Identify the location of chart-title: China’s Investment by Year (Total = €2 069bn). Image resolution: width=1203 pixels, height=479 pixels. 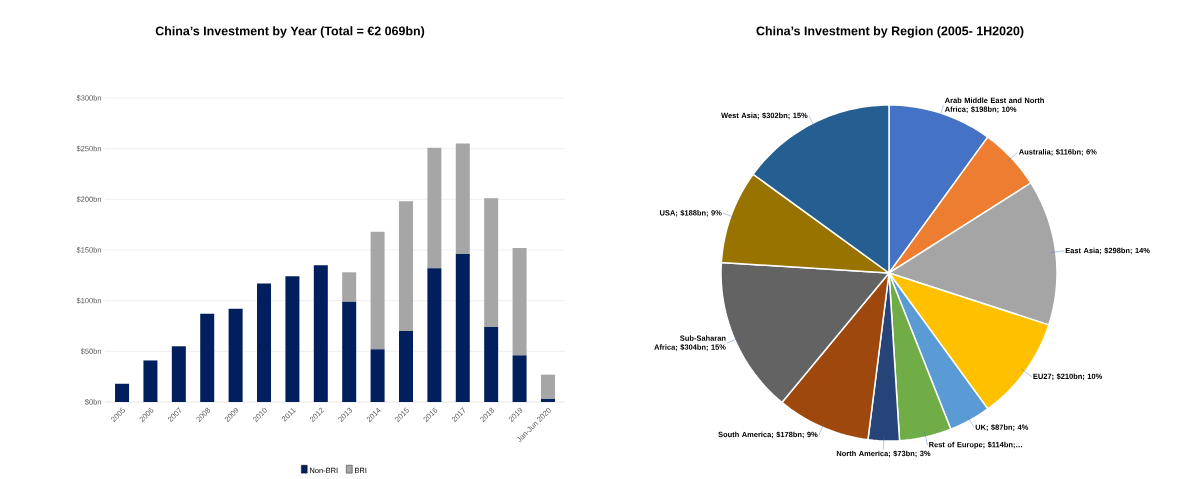
(290, 32).